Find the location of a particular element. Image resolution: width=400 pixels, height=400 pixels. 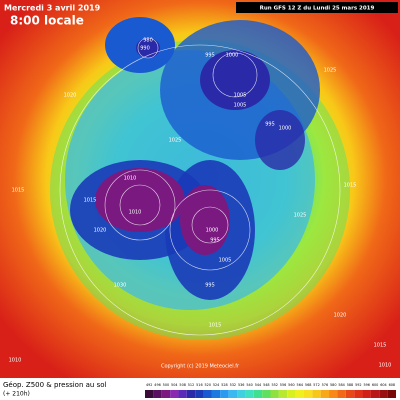

colorbar-tick: 608 is located at coordinates (392, 385).